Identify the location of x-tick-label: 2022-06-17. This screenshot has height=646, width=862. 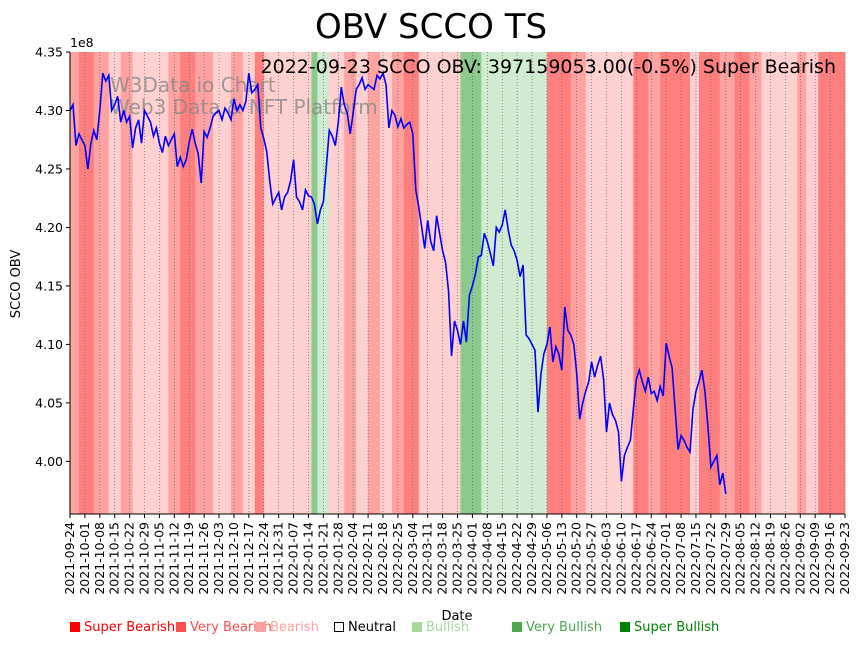
(635, 558).